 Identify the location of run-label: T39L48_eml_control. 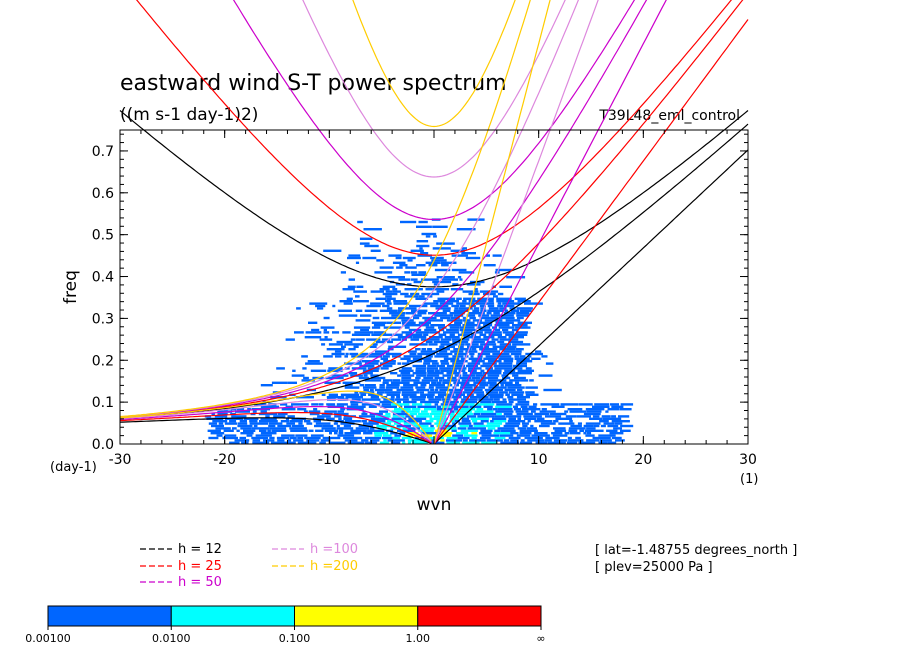
(669, 116).